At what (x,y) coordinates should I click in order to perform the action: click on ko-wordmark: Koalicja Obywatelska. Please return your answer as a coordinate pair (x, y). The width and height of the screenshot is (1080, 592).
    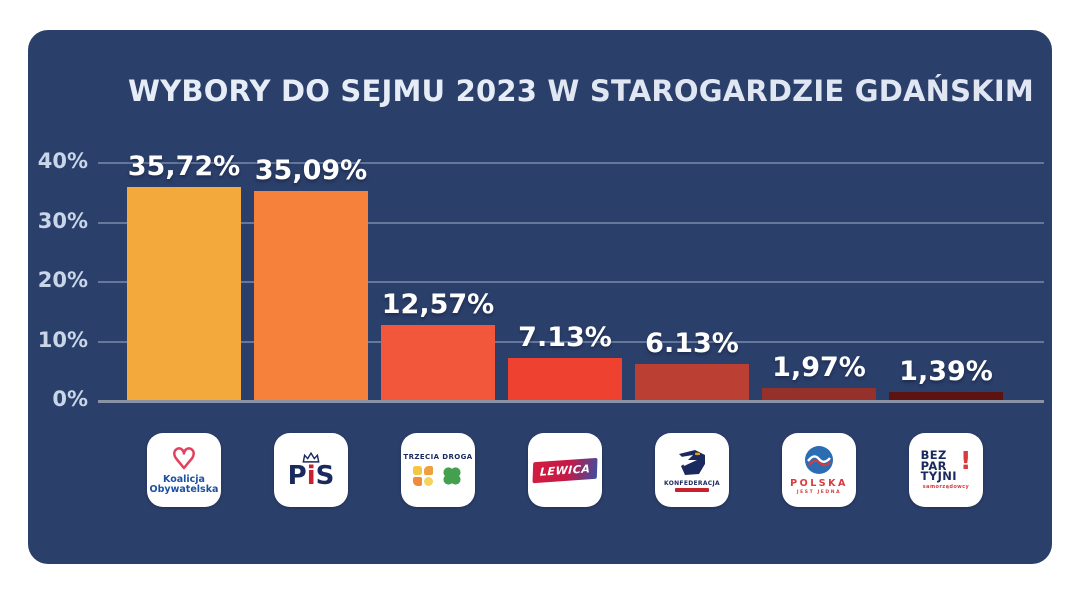
    Looking at the image, I should click on (184, 484).